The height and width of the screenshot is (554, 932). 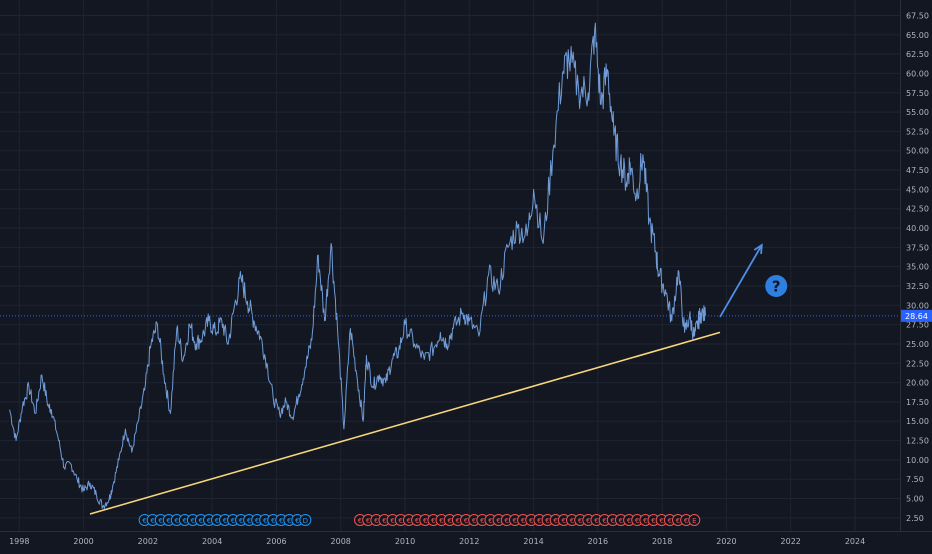 I want to click on earnings-marker, so click(x=694, y=520).